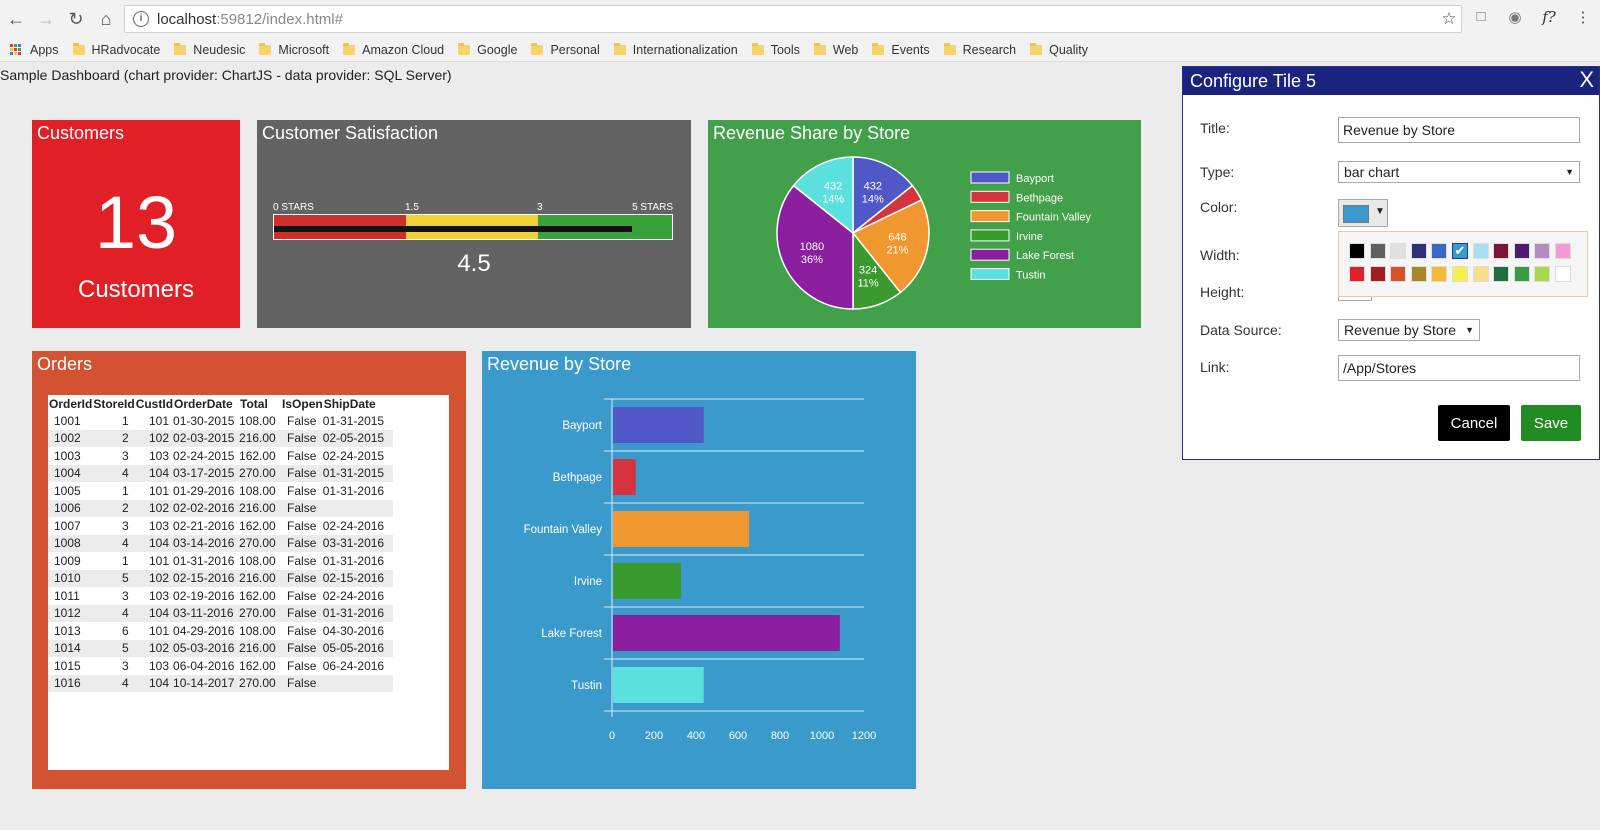 The image size is (1600, 830). What do you see at coordinates (1583, 17) in the screenshot?
I see `menu-icon: ⋮` at bounding box center [1583, 17].